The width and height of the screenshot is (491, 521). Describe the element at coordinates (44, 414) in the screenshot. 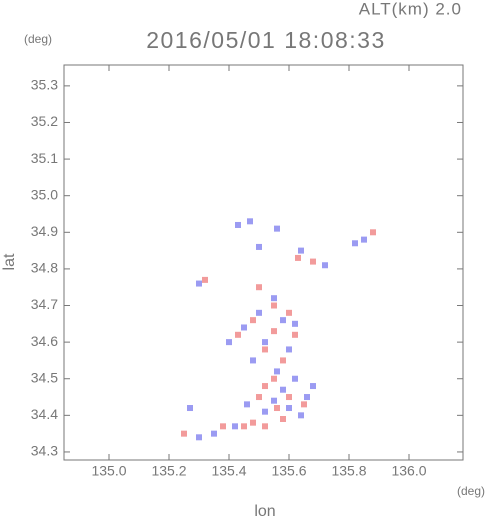

I see `y-tick-label: 34.4` at that location.